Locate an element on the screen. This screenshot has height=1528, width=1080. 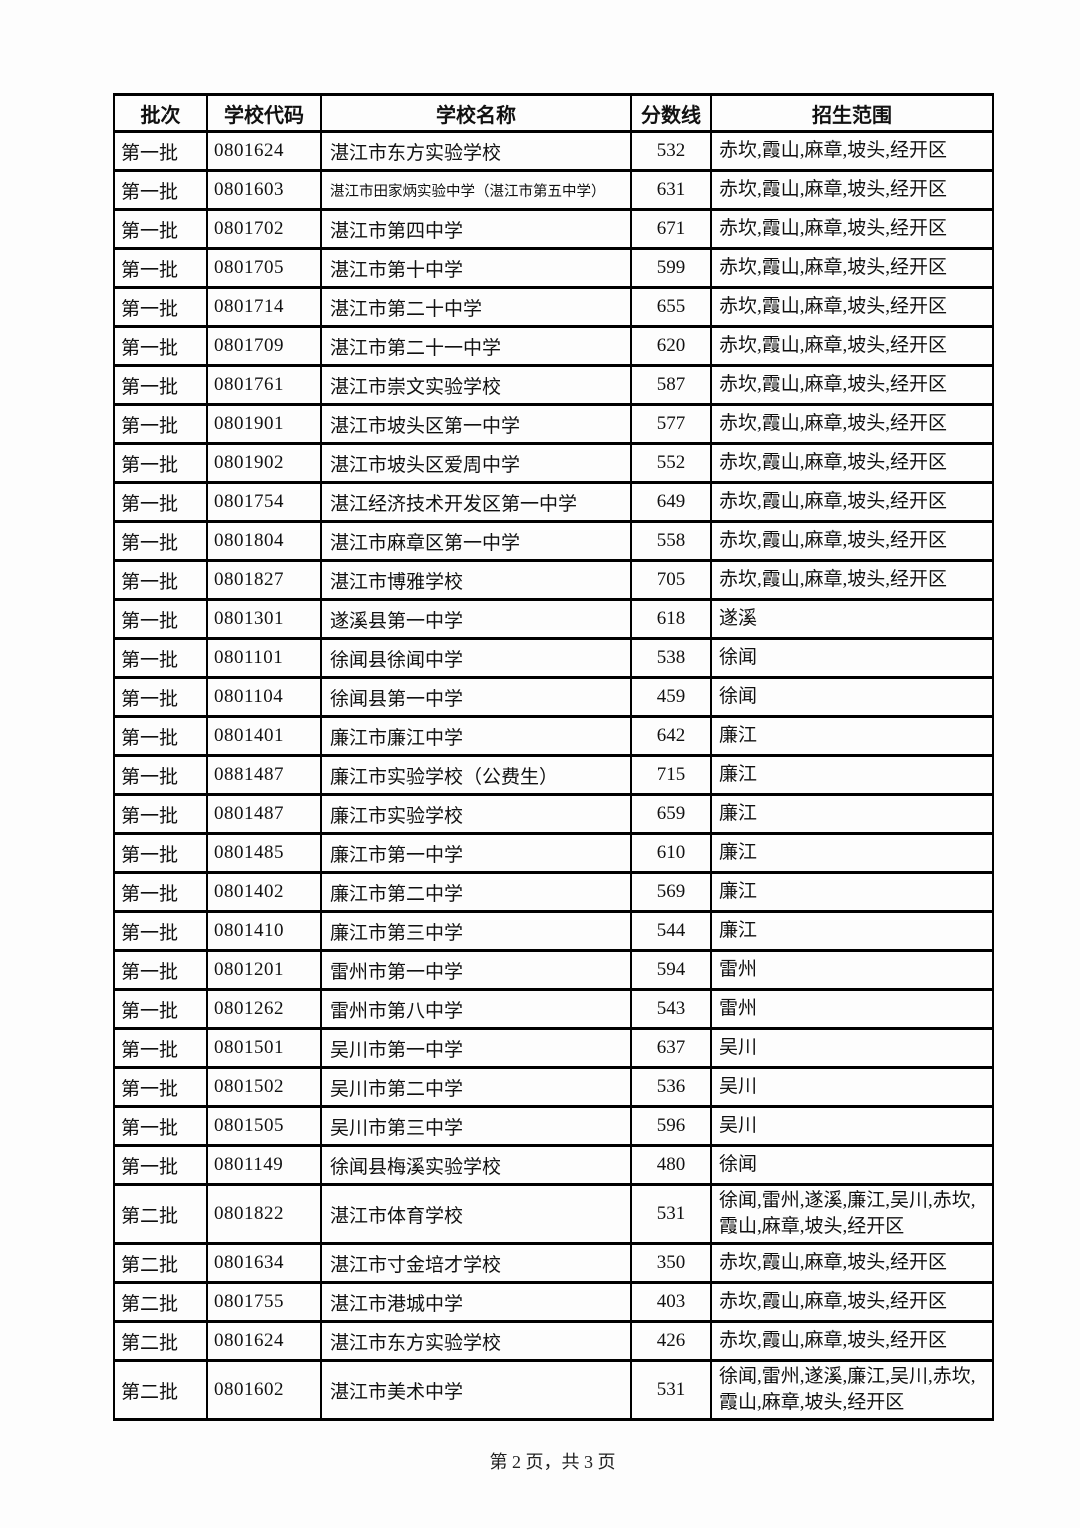
score-cell: 569 is located at coordinates (671, 892).